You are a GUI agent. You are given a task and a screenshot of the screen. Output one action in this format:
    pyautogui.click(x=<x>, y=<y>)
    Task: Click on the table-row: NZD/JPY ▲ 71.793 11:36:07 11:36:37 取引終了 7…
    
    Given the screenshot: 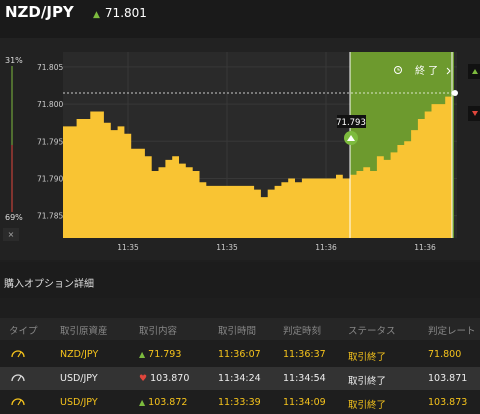 What is the action you would take?
    pyautogui.click(x=240, y=354)
    